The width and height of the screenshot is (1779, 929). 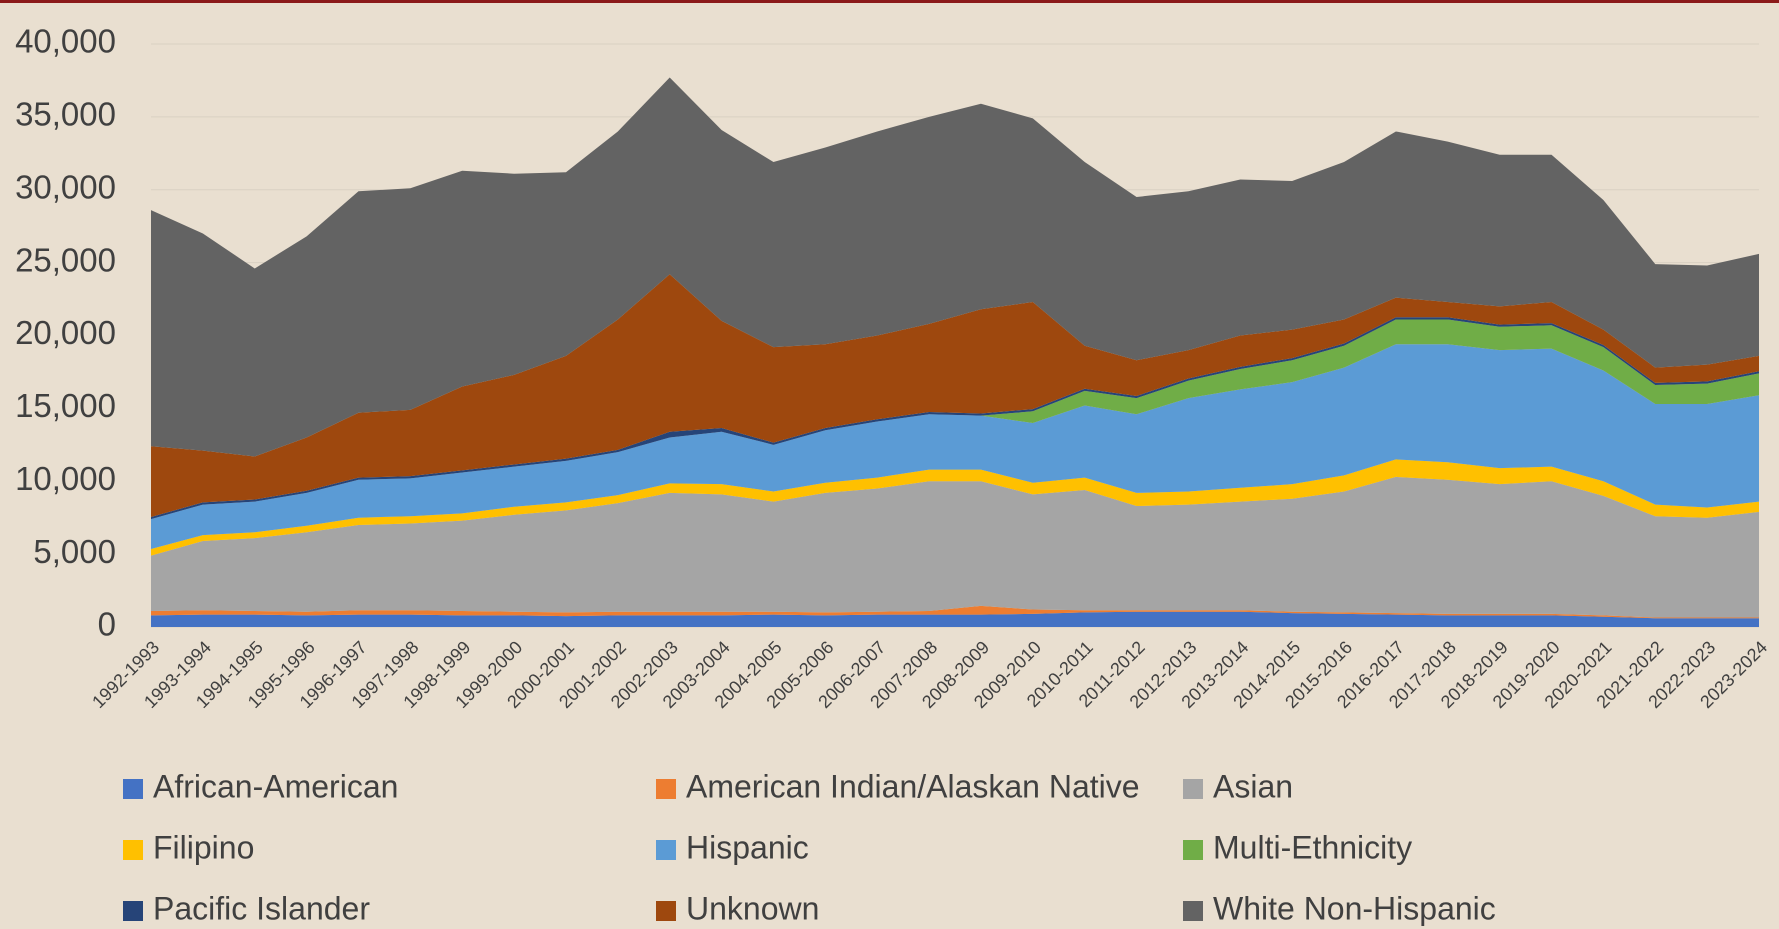 What do you see at coordinates (65, 259) in the screenshot?
I see `y-tick-label: 25,000` at bounding box center [65, 259].